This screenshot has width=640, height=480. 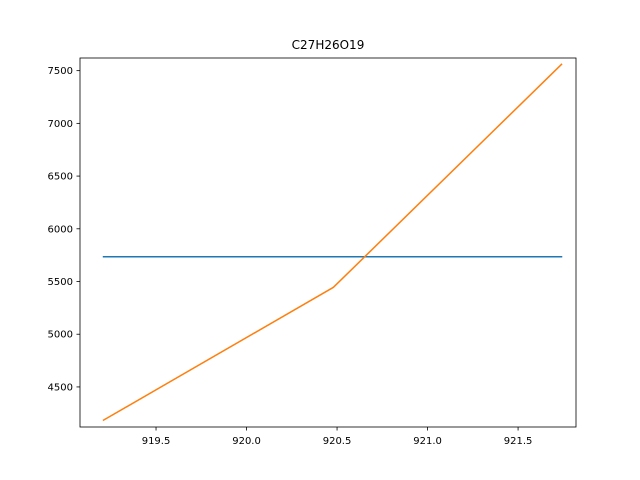 What do you see at coordinates (60, 71) in the screenshot?
I see `y-tick-label: 7500` at bounding box center [60, 71].